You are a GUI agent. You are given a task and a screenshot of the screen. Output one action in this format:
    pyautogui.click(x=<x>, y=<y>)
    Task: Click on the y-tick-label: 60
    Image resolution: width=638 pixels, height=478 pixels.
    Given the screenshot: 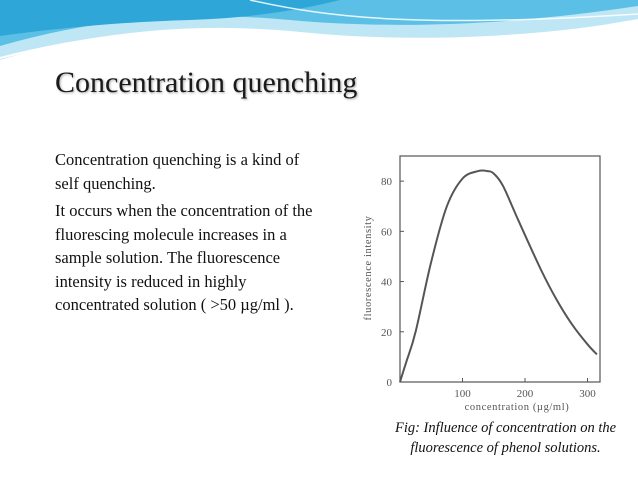 What is the action you would take?
    pyautogui.click(x=387, y=232)
    